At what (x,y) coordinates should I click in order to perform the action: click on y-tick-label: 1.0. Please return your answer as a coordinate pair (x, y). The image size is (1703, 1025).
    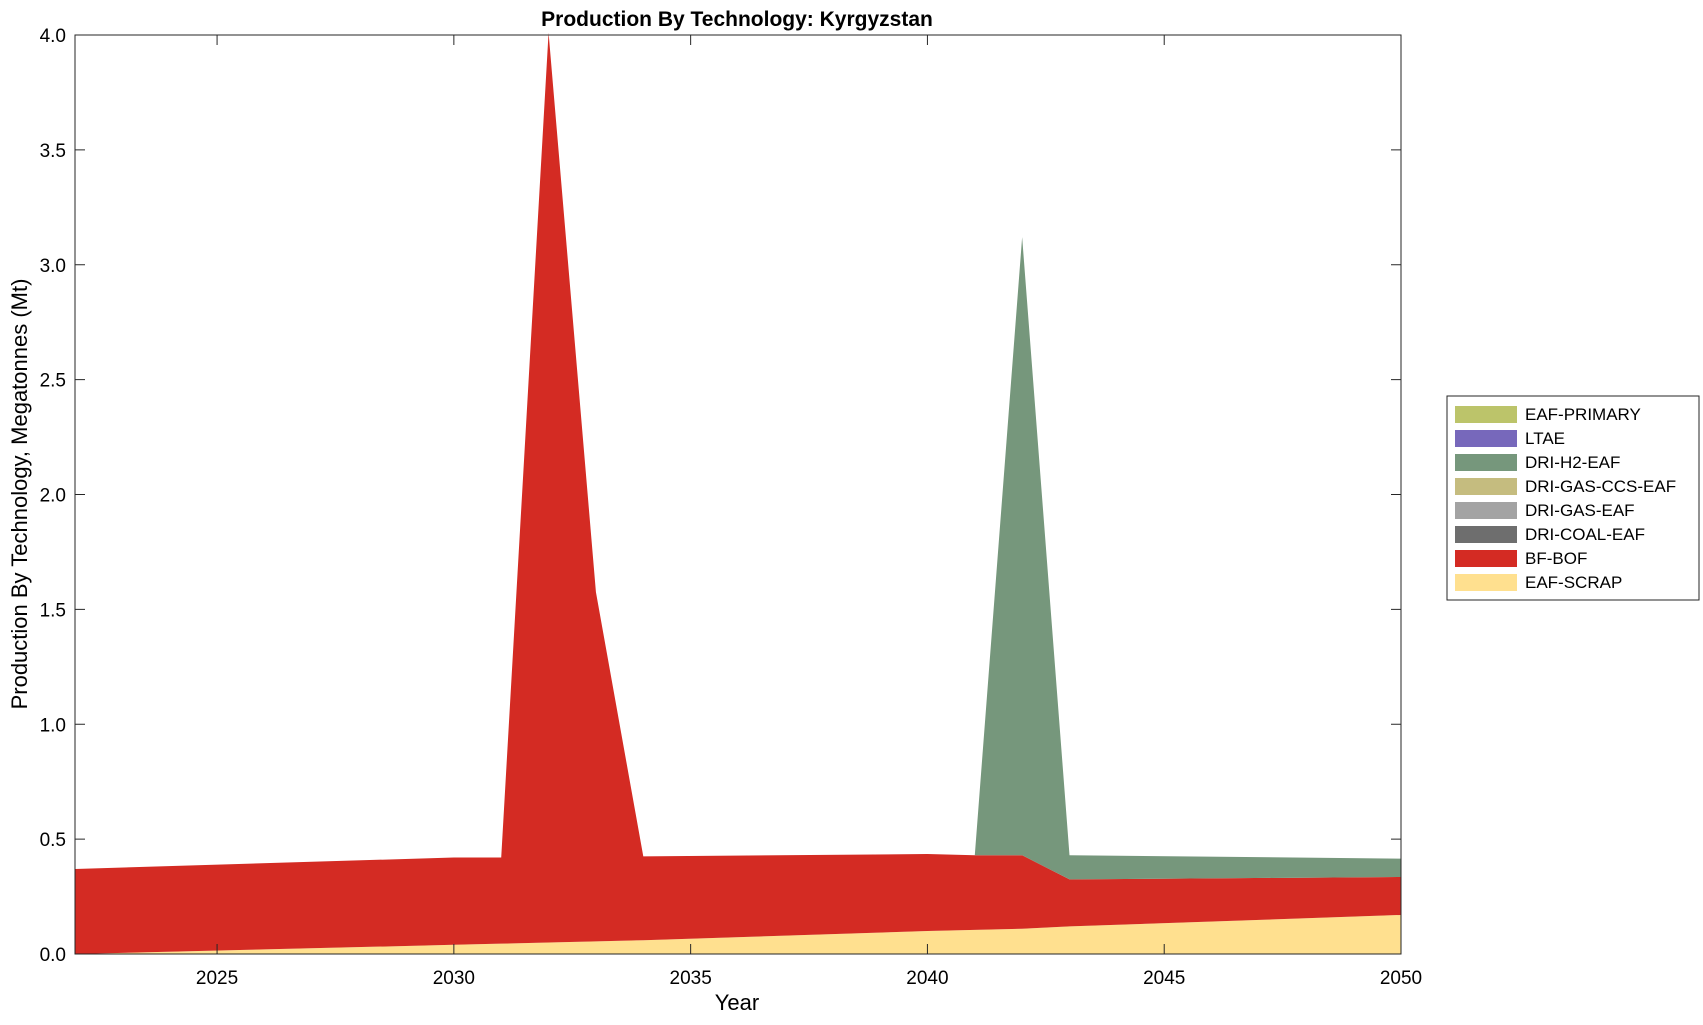
    Looking at the image, I should click on (53, 725).